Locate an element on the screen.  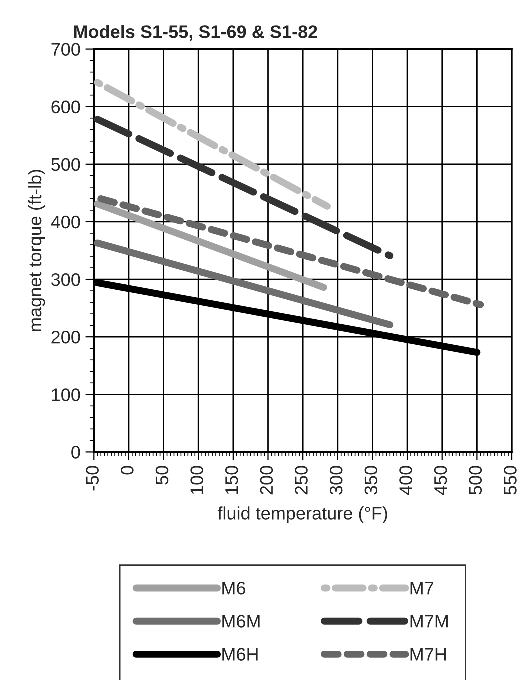
legend-label: M7M is located at coordinates (429, 621).